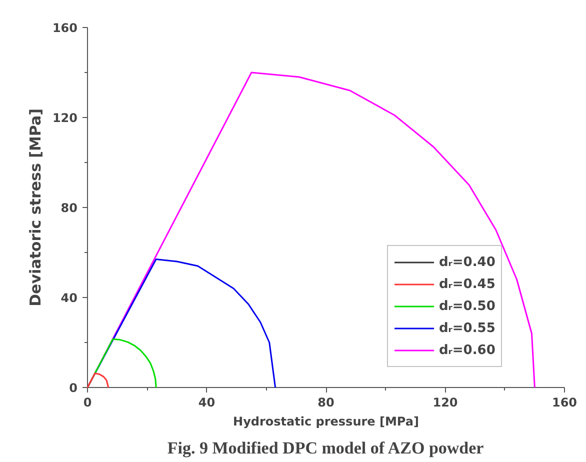 This screenshot has height=462, width=586. I want to click on y-tick-label: 40, so click(69, 298).